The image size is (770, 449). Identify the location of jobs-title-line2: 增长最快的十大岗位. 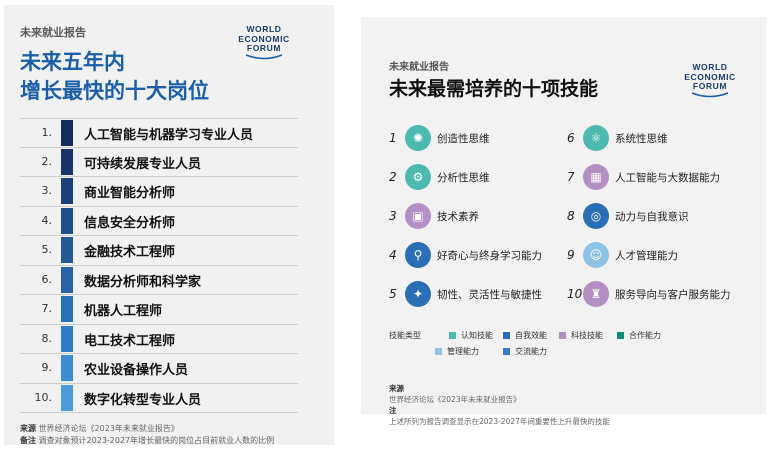
(114, 91).